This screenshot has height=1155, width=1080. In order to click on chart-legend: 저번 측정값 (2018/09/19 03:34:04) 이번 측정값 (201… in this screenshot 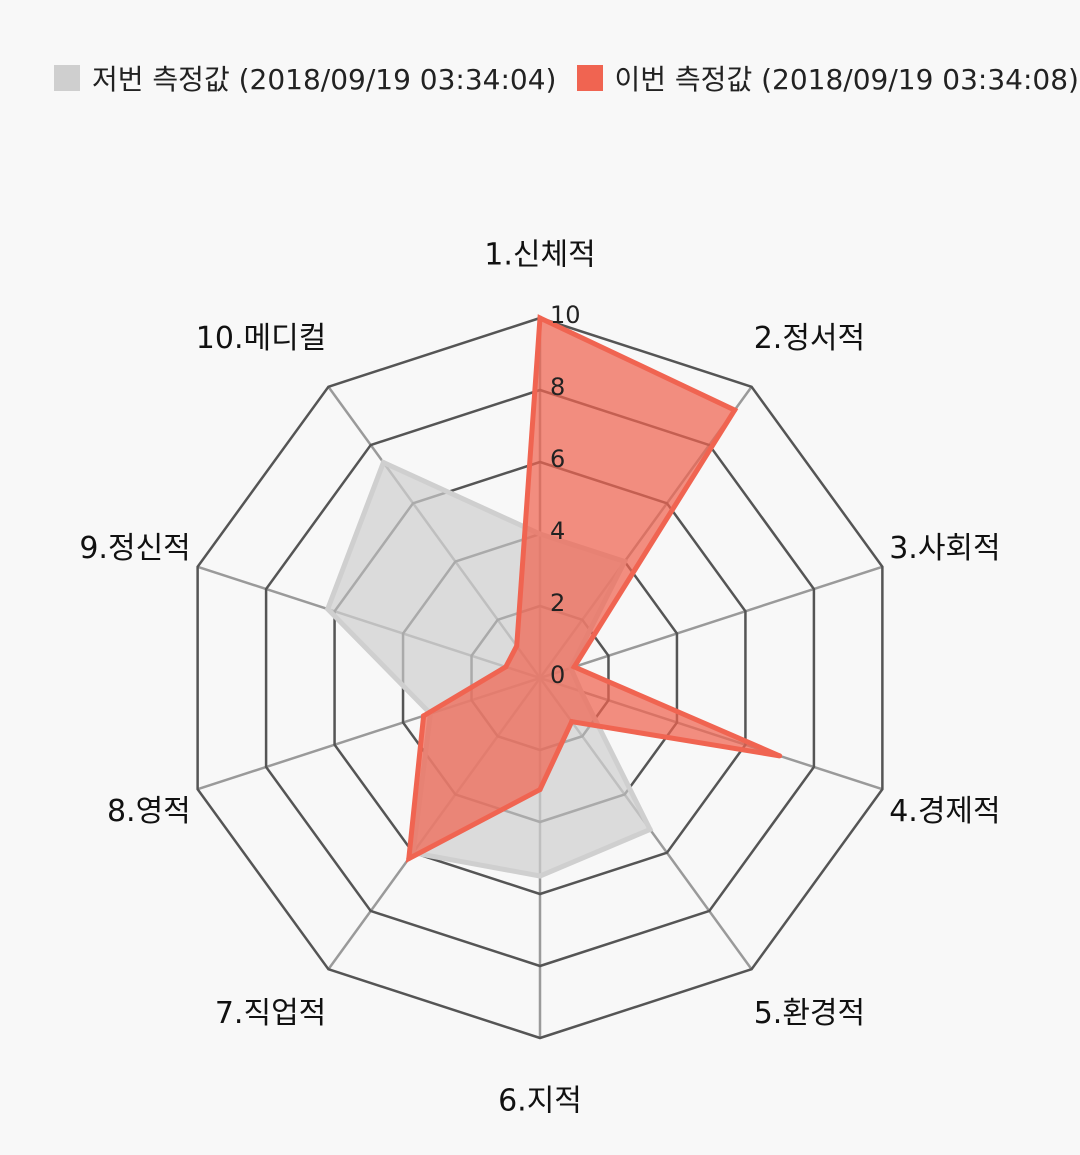, I will do `click(566, 78)`.